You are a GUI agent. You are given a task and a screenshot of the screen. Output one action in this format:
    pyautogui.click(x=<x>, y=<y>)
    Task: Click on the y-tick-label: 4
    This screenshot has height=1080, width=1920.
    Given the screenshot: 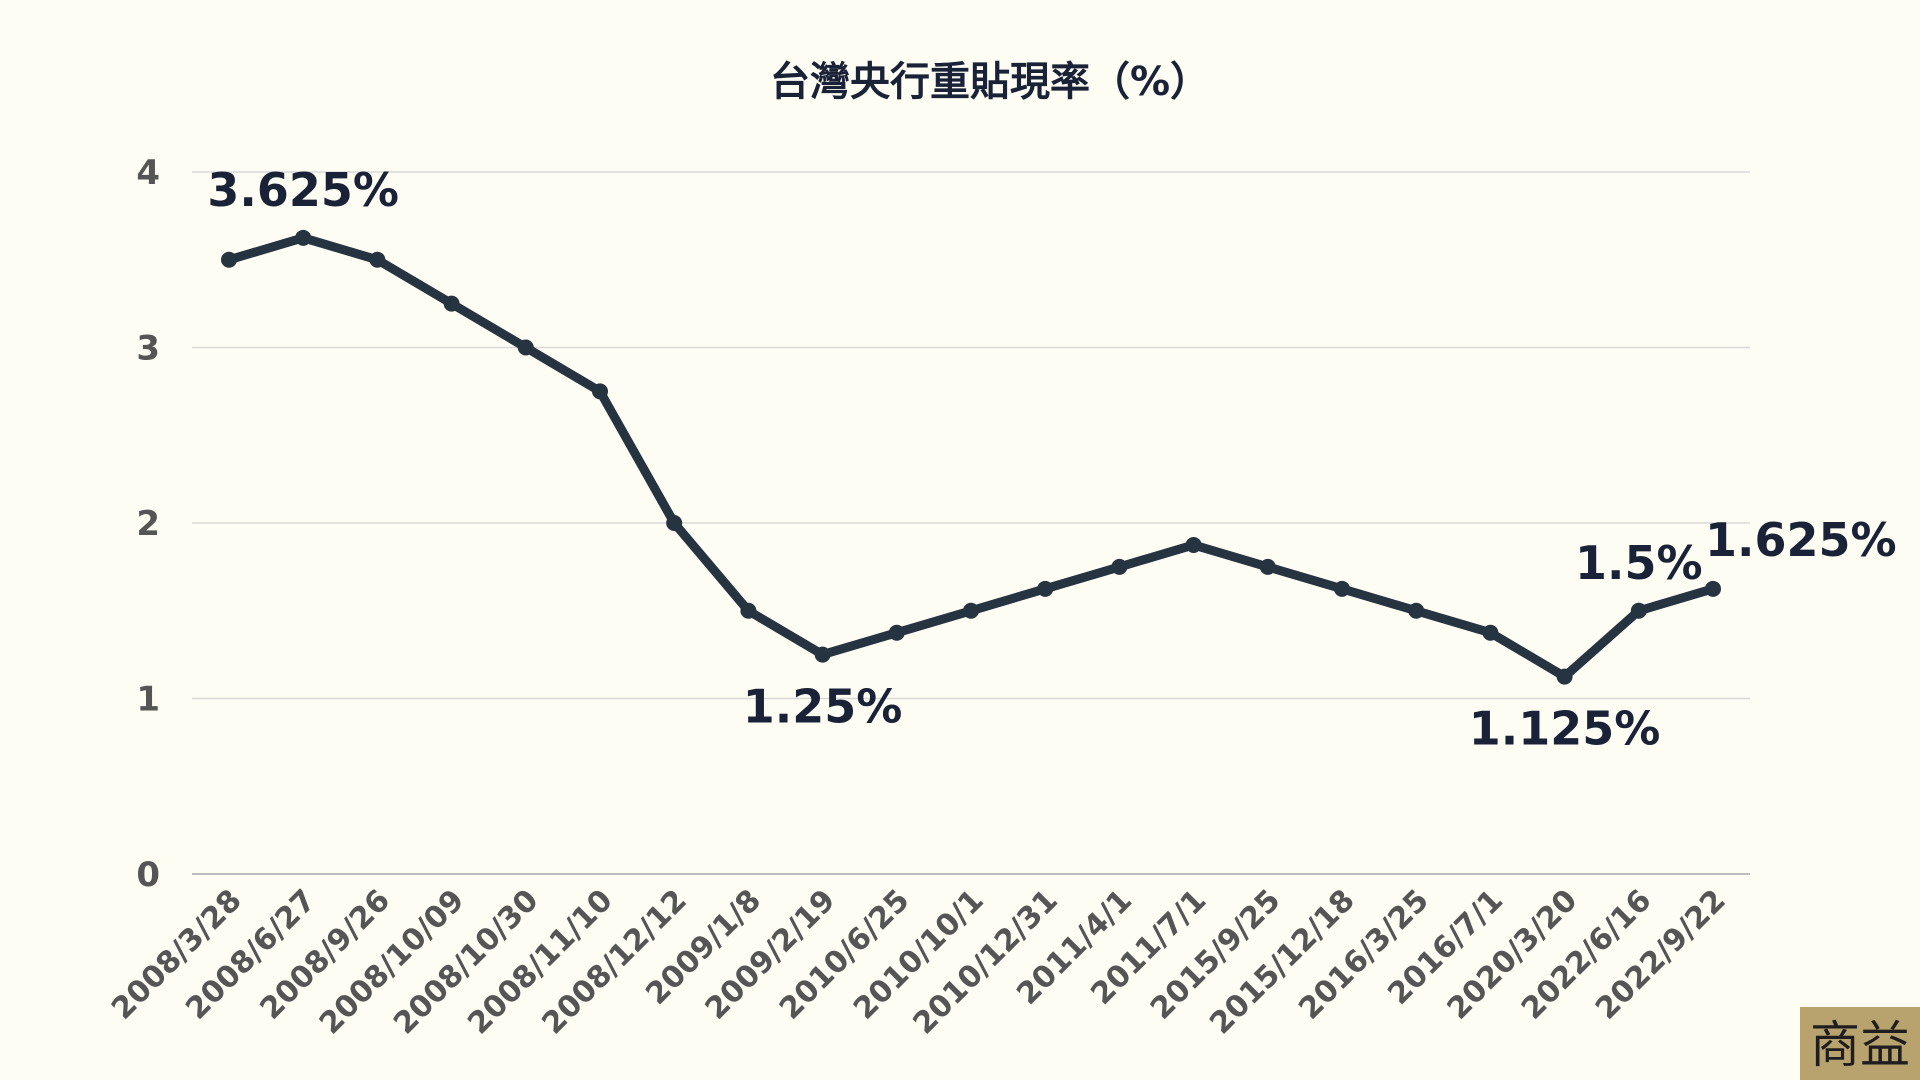 What is the action you would take?
    pyautogui.click(x=148, y=173)
    